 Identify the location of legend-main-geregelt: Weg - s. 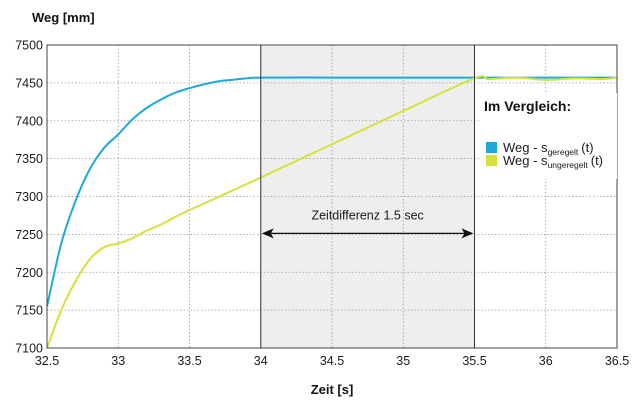
(525, 147).